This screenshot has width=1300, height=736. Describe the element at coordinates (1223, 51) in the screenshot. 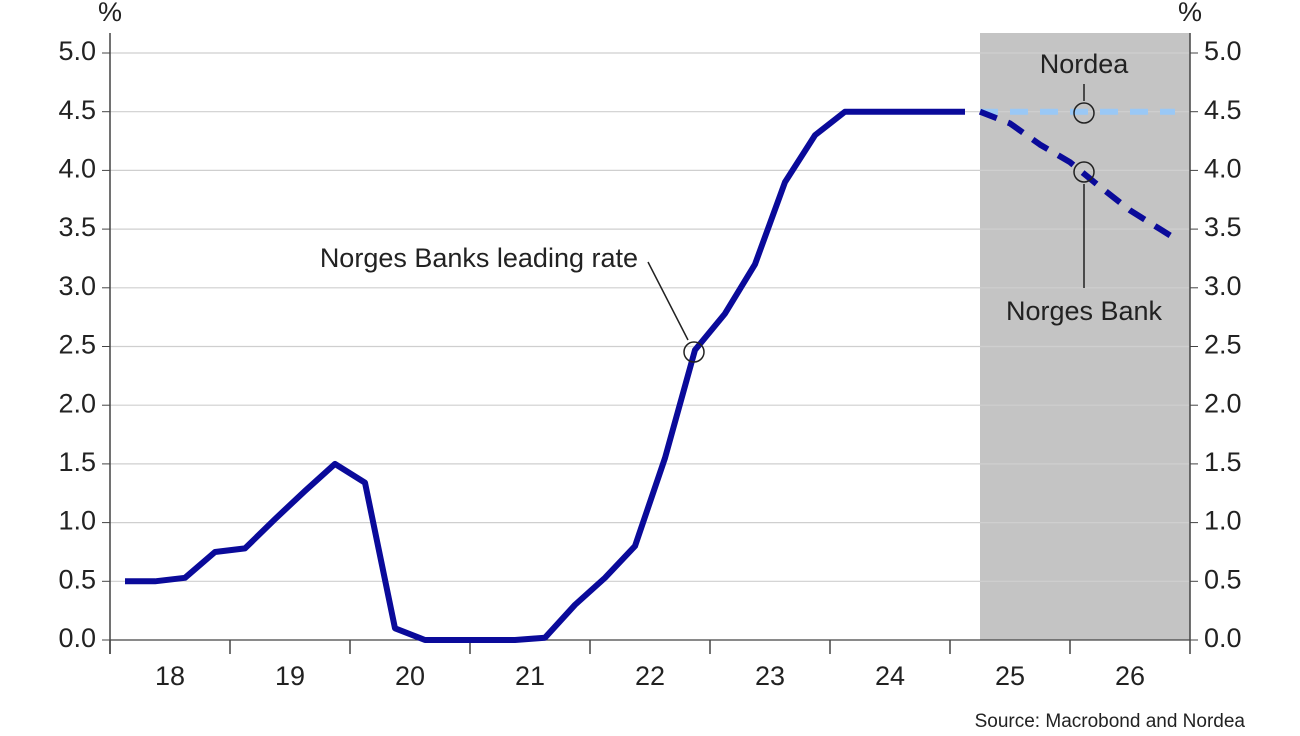

I see `y2-tick-label: 5.0` at that location.